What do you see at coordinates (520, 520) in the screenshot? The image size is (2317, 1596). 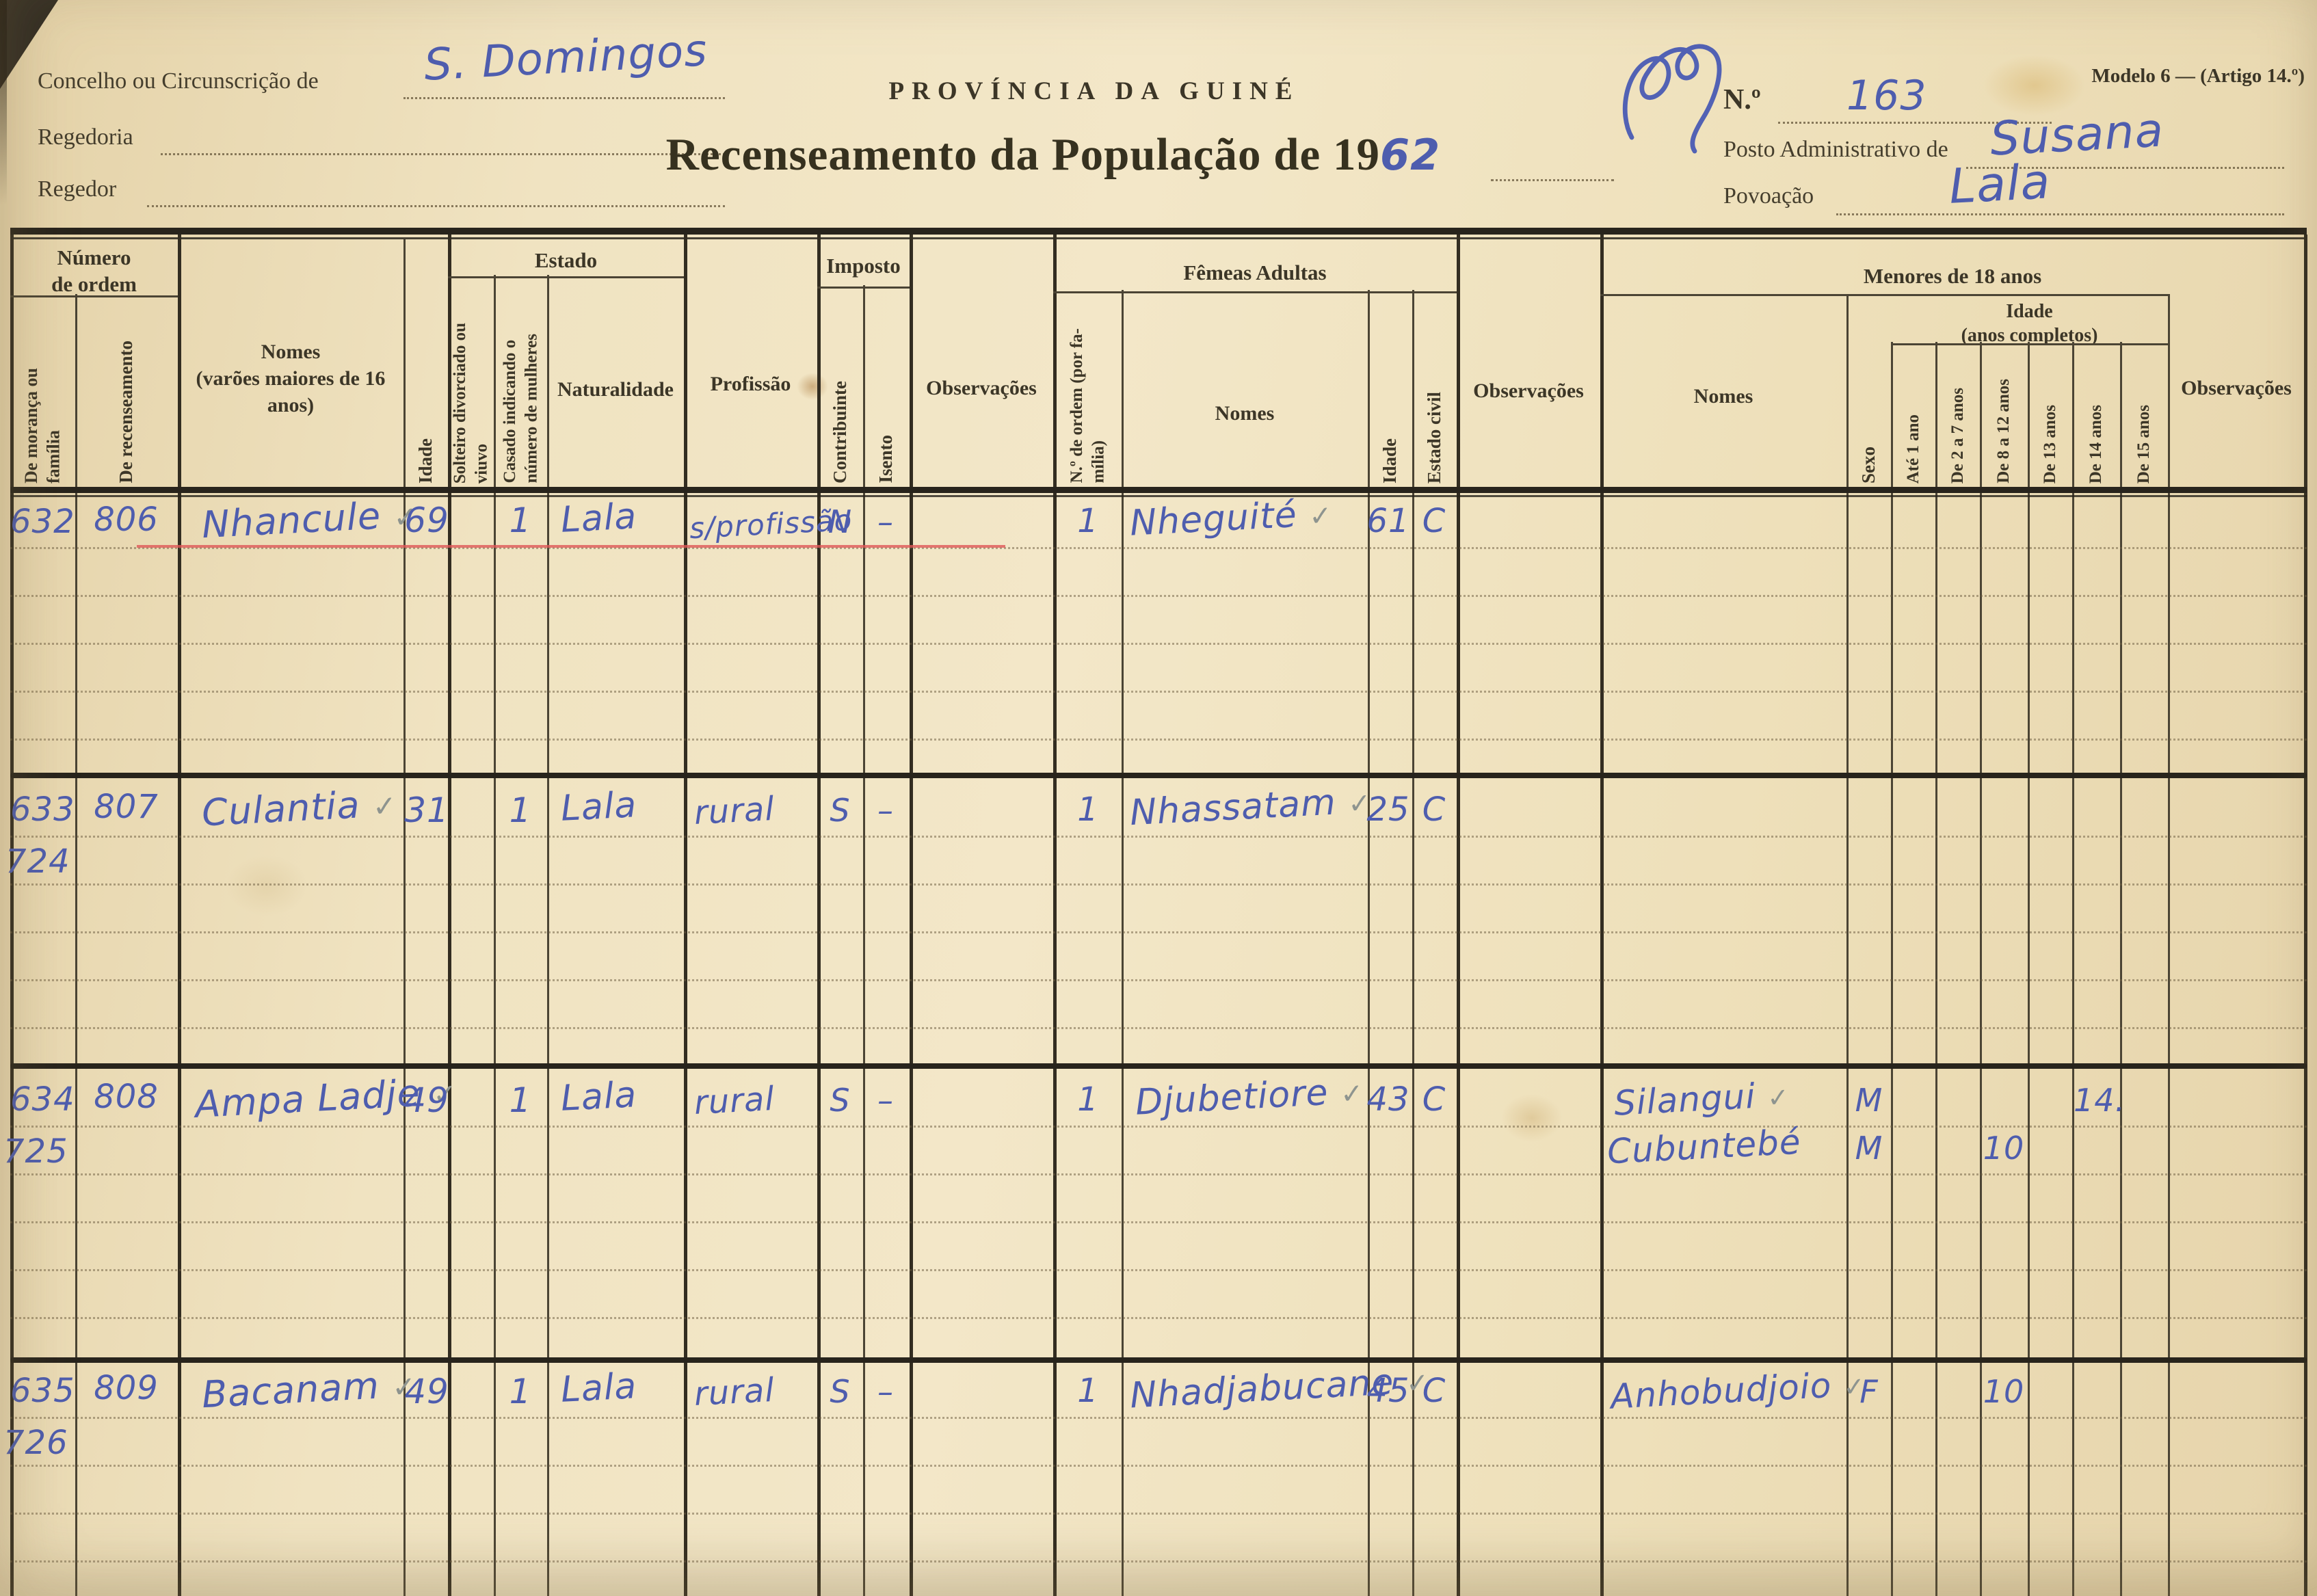 I see `row-casado: 1` at bounding box center [520, 520].